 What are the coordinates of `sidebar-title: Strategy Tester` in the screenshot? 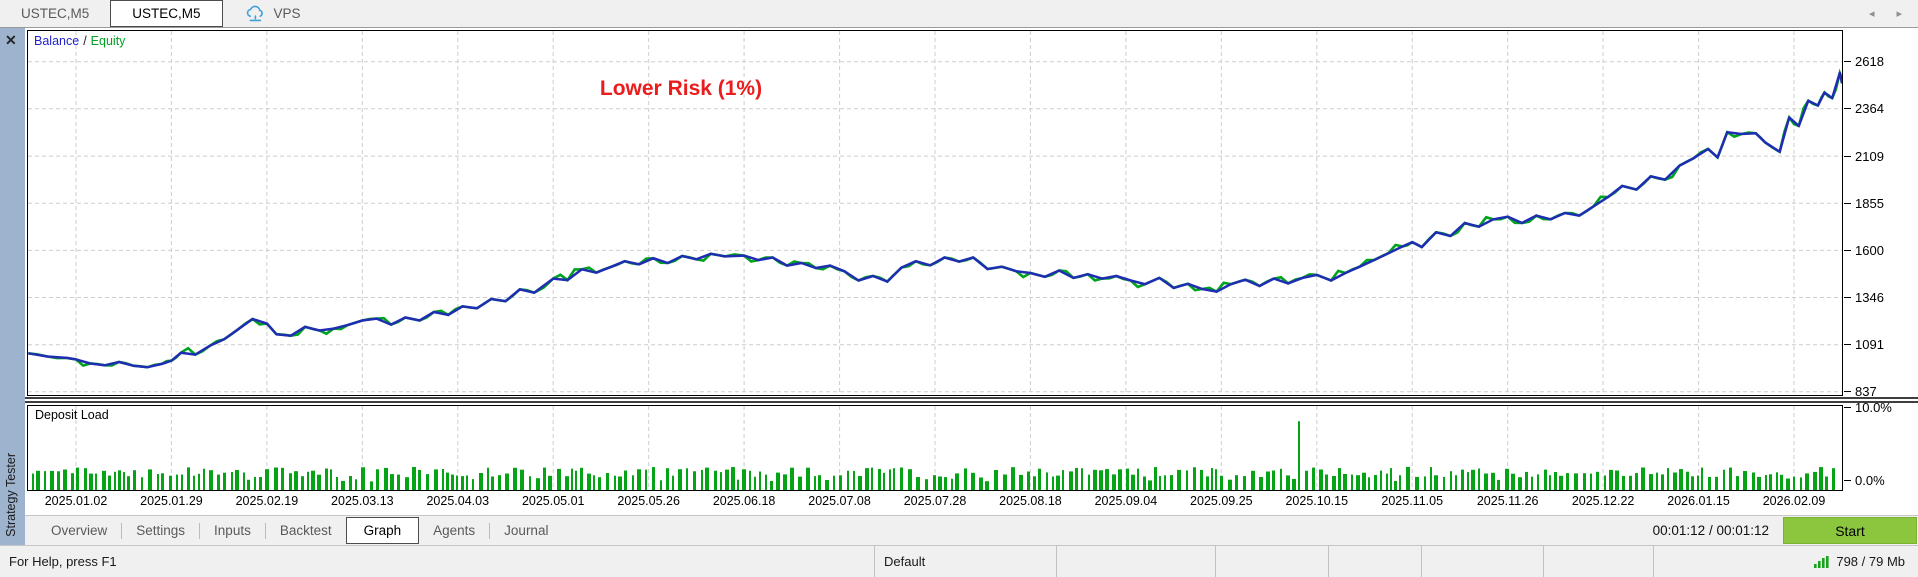 It's located at (11, 495).